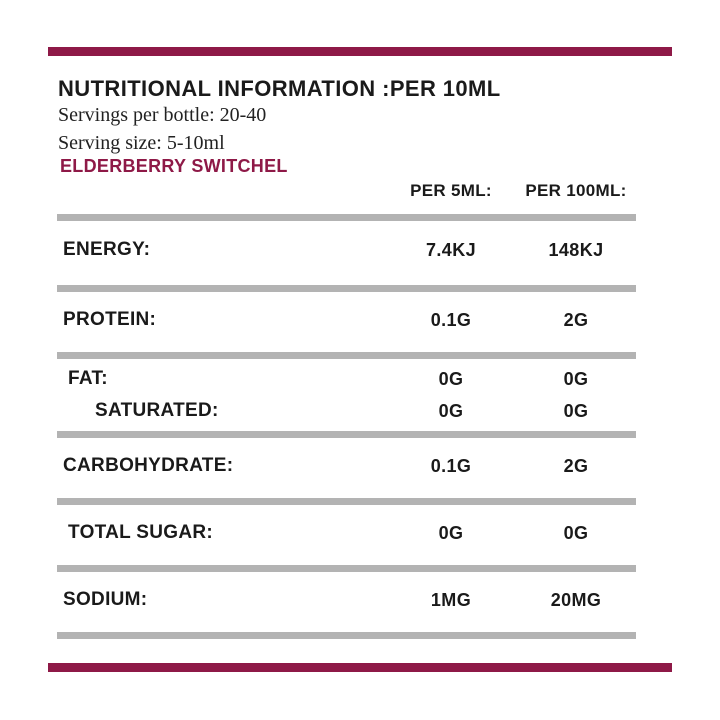 Image resolution: width=720 pixels, height=720 pixels. I want to click on row-value-per-100ml: 148KJ, so click(576, 249).